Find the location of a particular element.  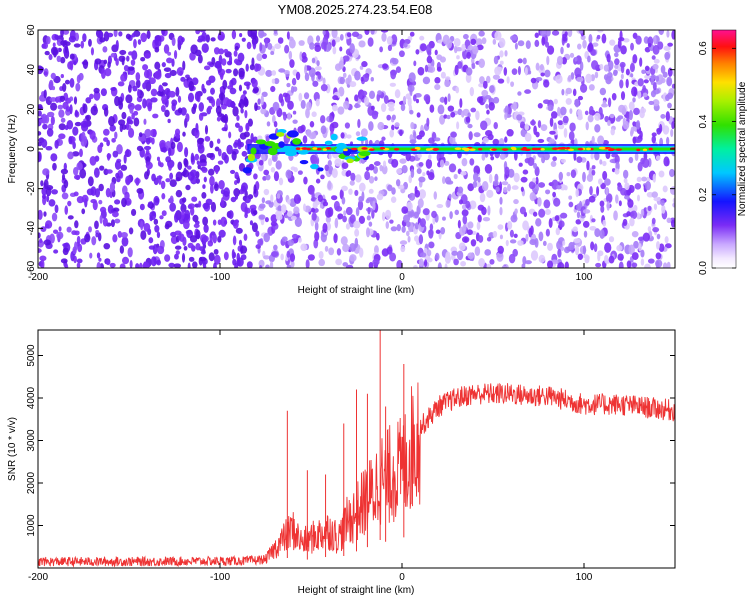

y-tick-label: 60 is located at coordinates (31, 30).